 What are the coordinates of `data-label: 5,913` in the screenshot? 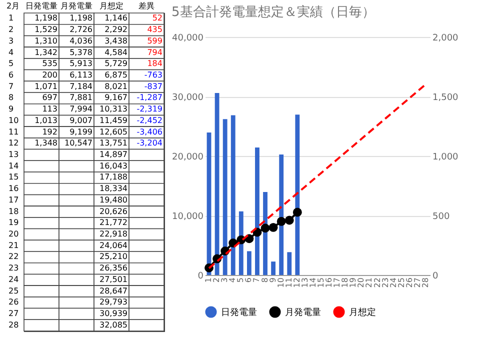 It's located at (81, 63).